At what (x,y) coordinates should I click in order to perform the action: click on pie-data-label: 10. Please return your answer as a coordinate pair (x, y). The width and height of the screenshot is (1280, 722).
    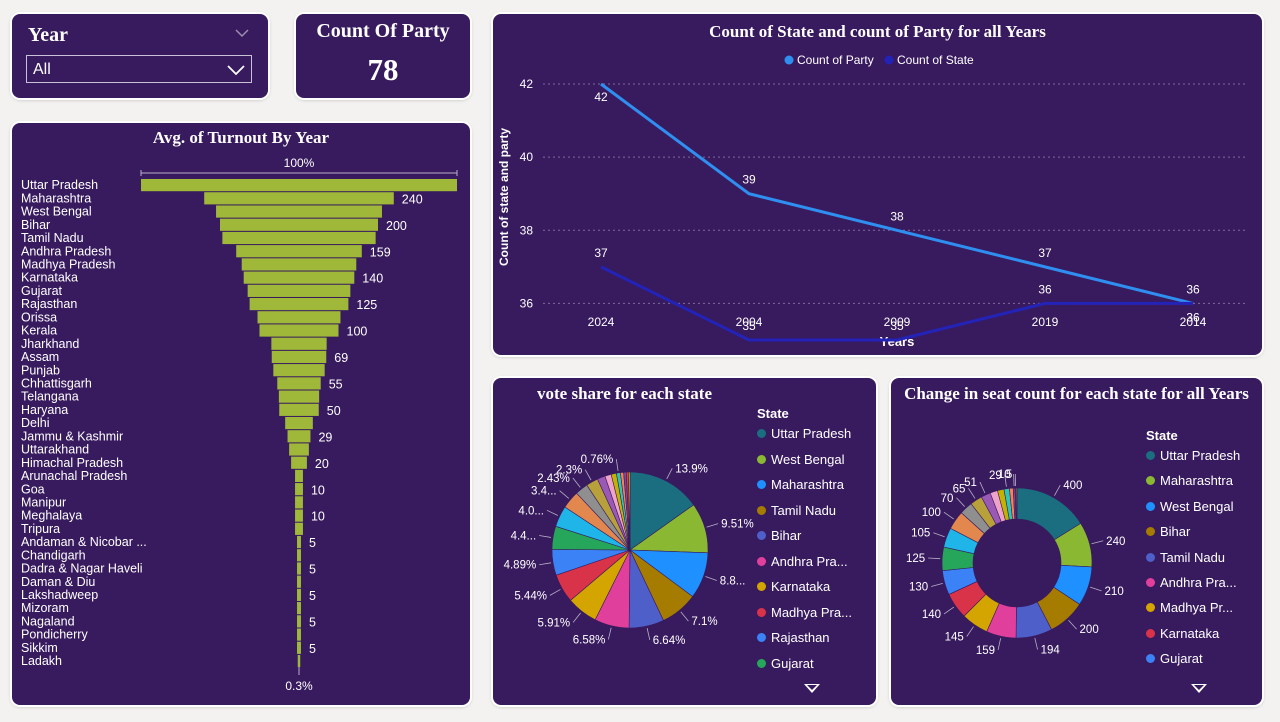
    Looking at the image, I should click on (1004, 475).